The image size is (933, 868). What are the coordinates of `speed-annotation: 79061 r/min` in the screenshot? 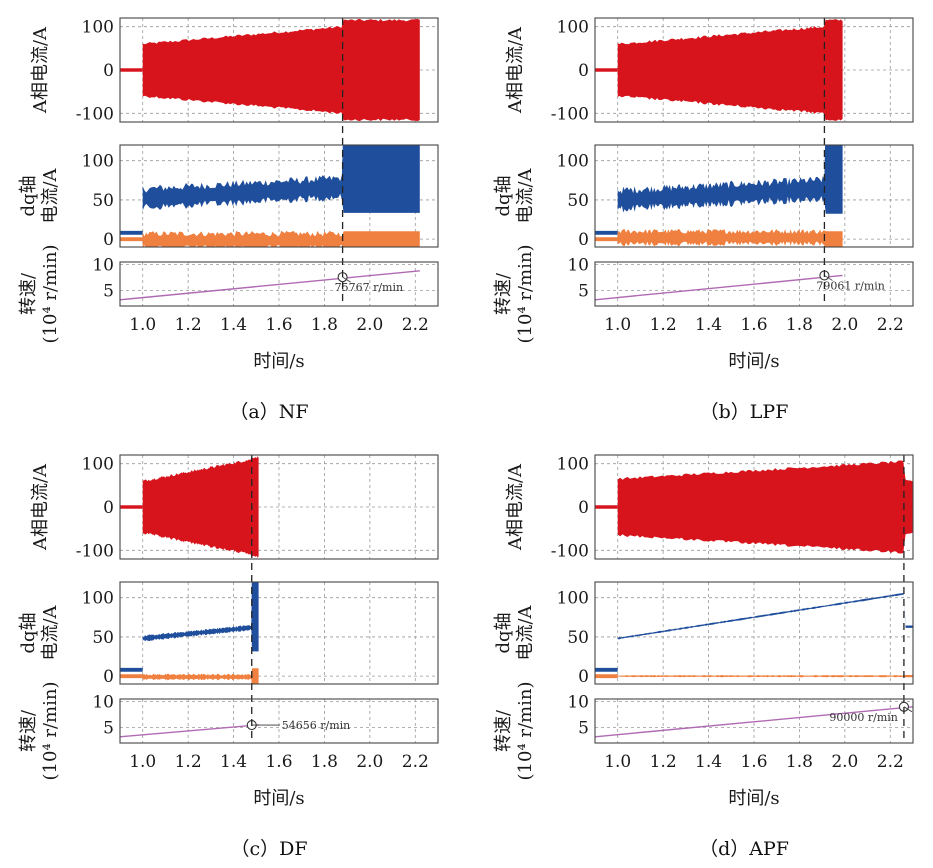 It's located at (850, 285).